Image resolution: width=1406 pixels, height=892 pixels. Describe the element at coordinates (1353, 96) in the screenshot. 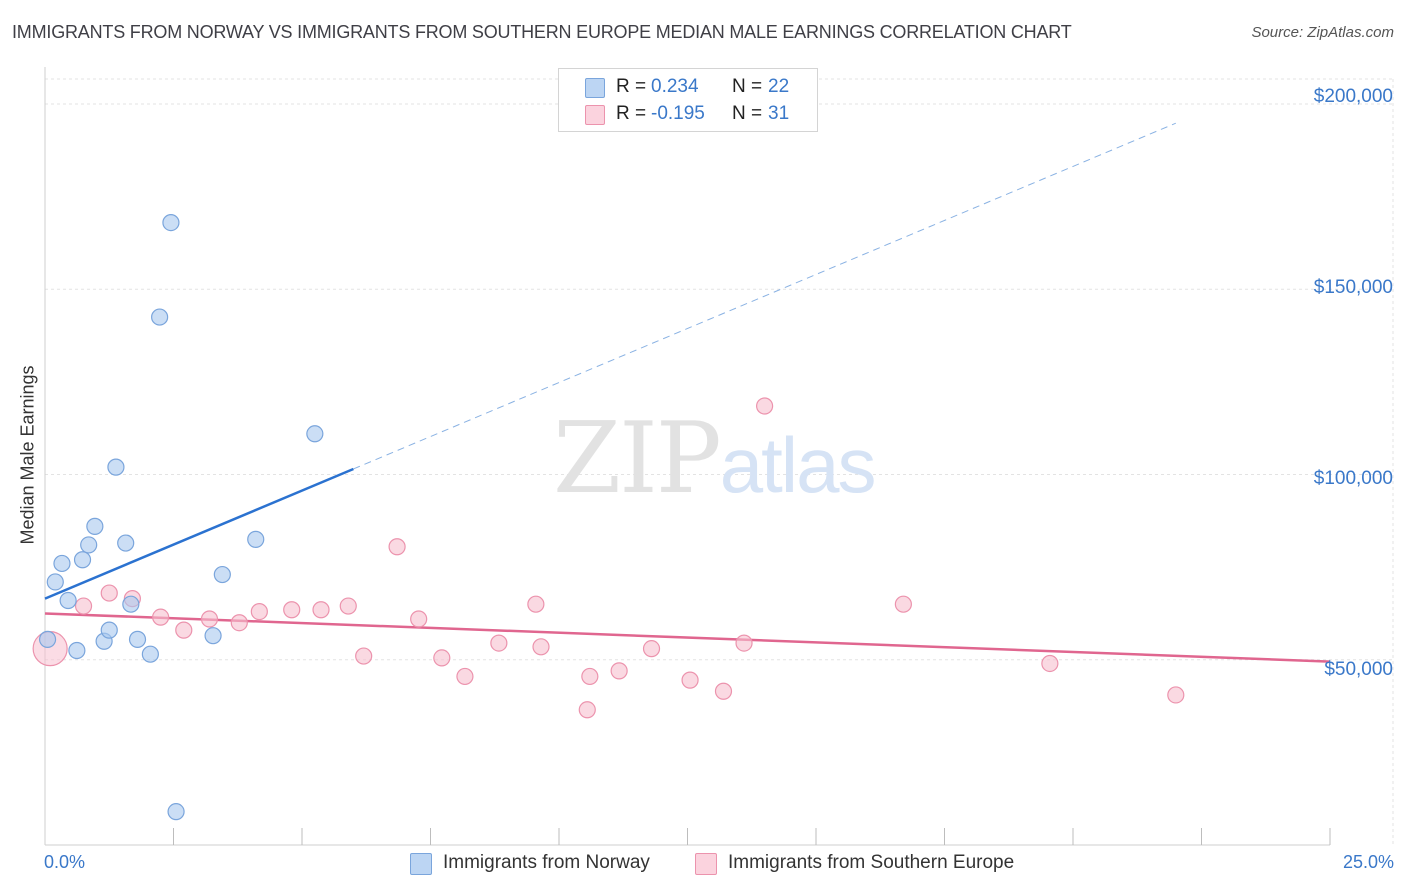

I see `y-tick-label: $200,000` at that location.